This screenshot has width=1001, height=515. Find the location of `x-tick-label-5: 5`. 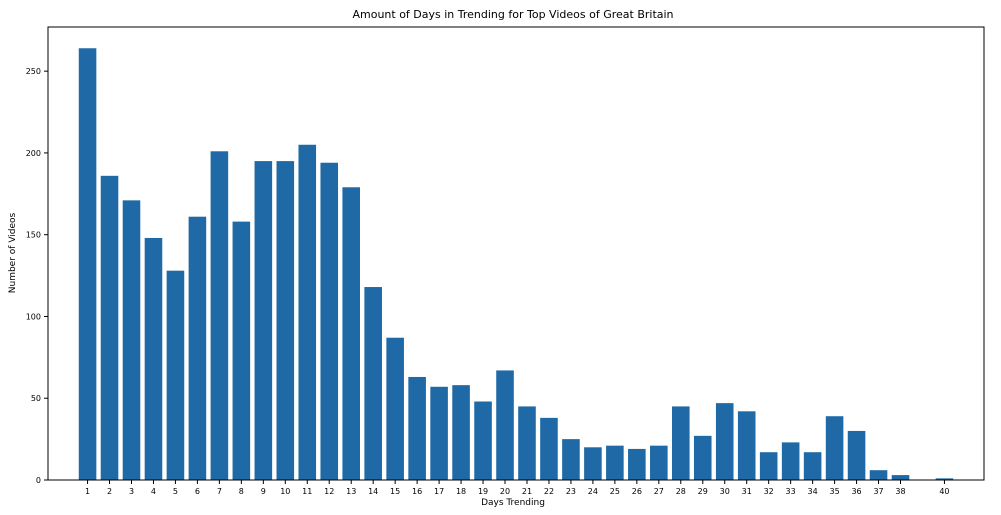

x-tick-label-5: 5 is located at coordinates (175, 491).